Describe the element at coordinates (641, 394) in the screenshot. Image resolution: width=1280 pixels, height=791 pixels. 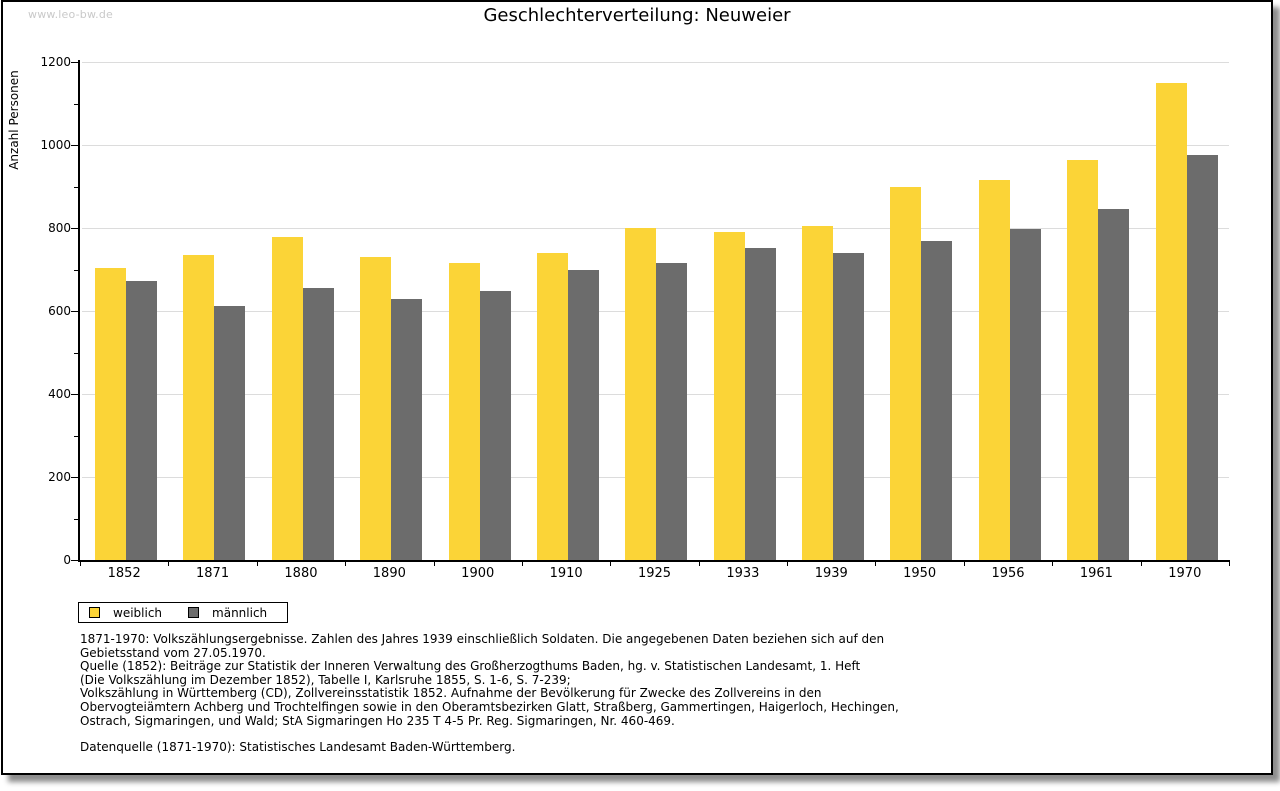
I see `bar-weiblich-1925` at that location.